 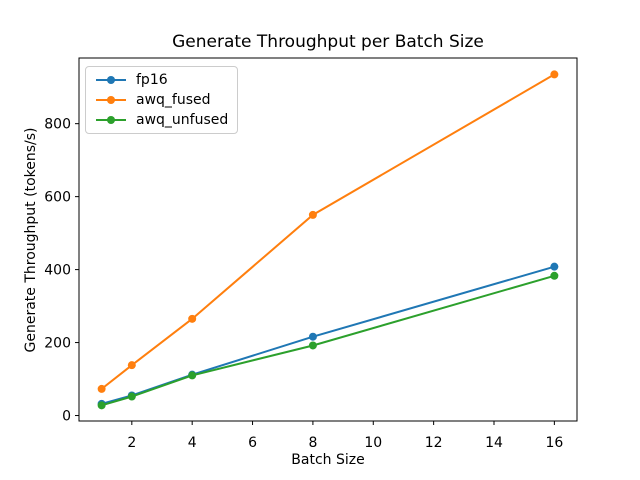 What do you see at coordinates (252, 443) in the screenshot?
I see `x-tick-label: 6` at bounding box center [252, 443].